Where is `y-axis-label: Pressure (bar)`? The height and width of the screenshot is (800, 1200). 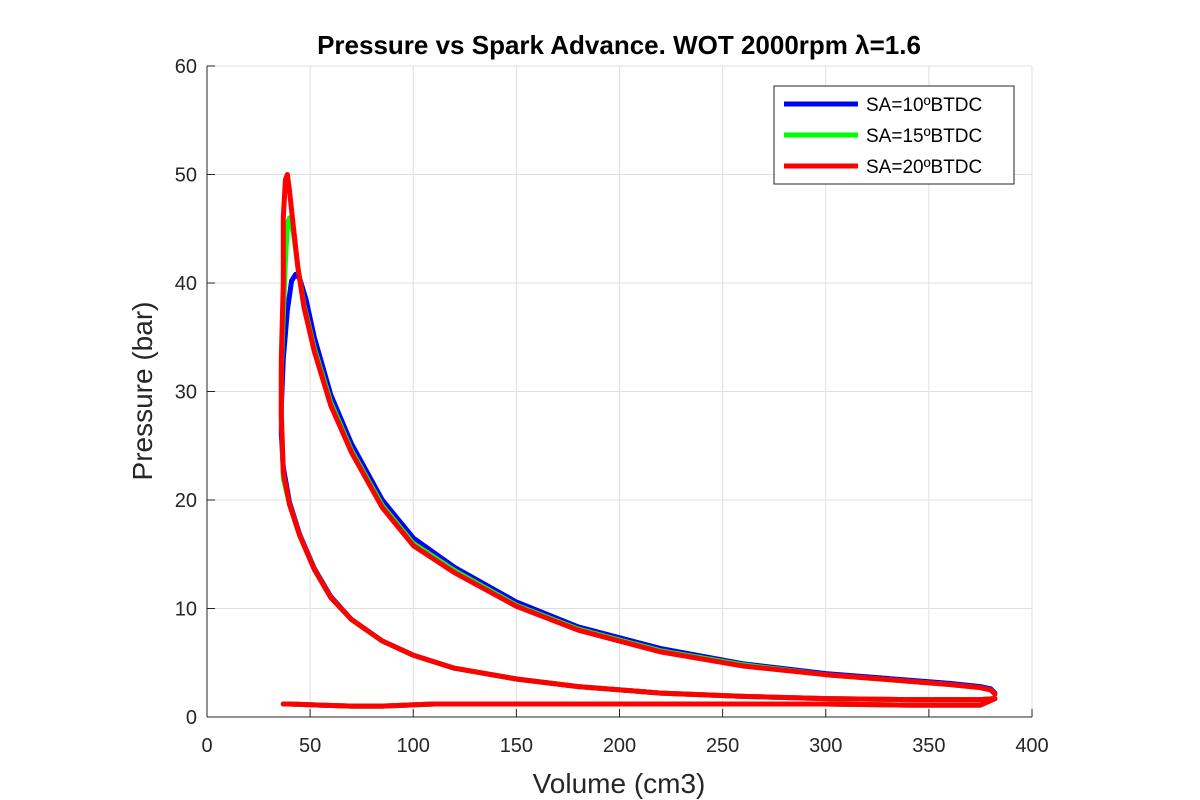
y-axis-label: Pressure (bar) is located at coordinates (142, 391).